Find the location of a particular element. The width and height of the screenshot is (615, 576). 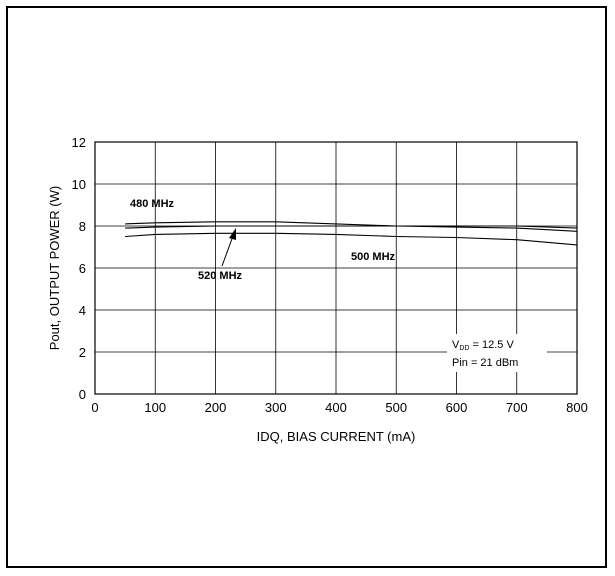

conditions-box is located at coordinates (497, 353).